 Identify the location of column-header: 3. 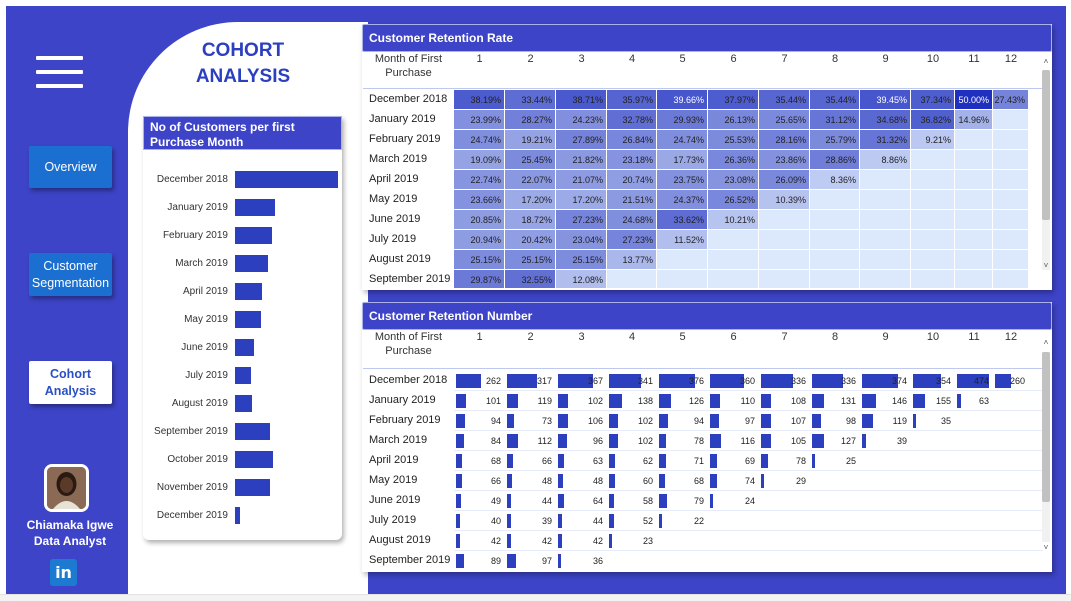
(581, 337).